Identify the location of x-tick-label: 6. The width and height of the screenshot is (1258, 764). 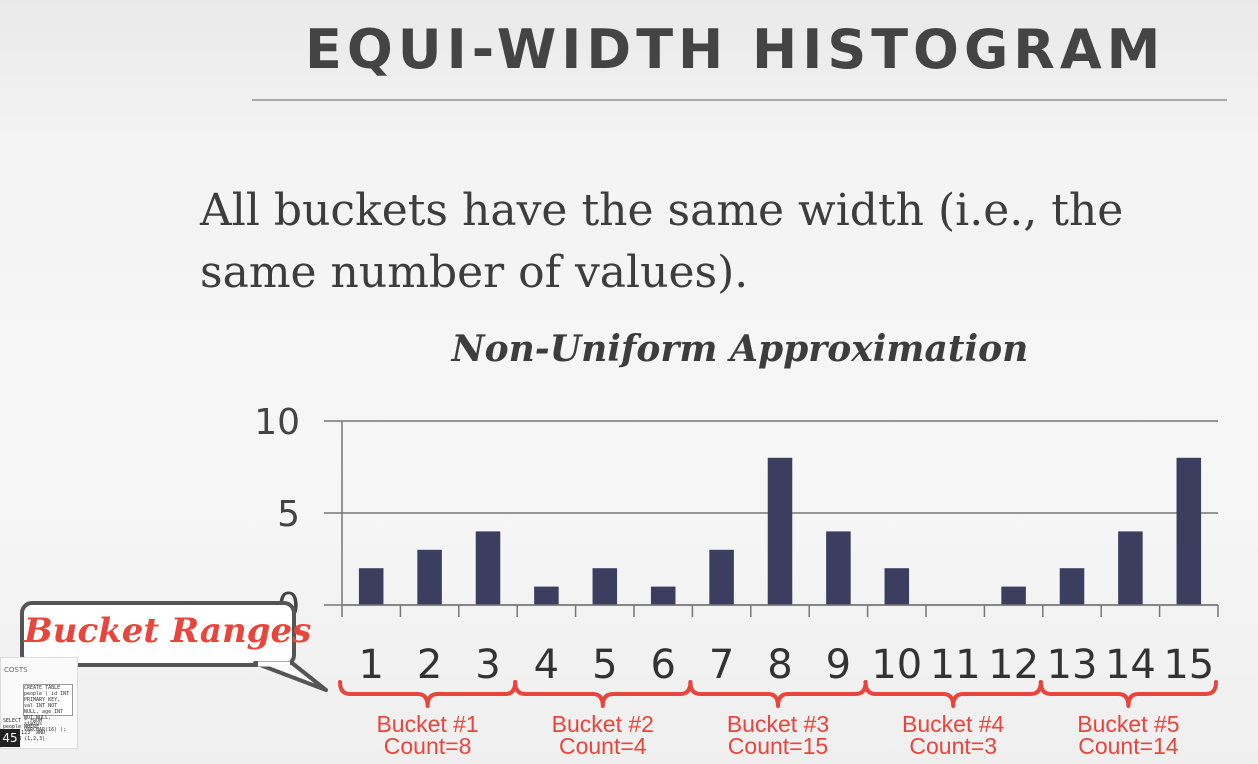
(662, 665).